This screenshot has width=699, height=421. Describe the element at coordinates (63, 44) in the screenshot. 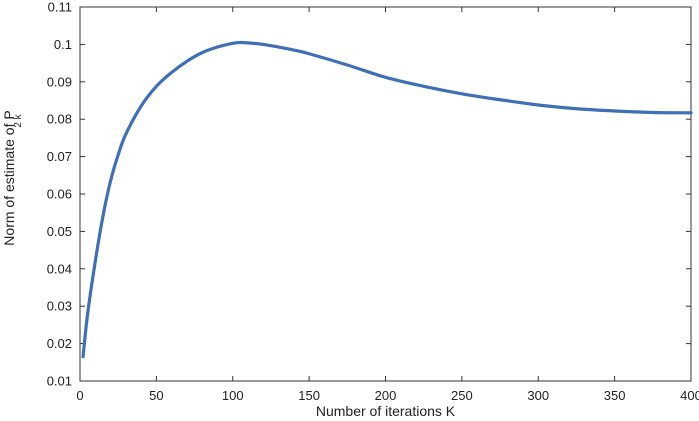

I see `y-tick-label: 0.1` at that location.